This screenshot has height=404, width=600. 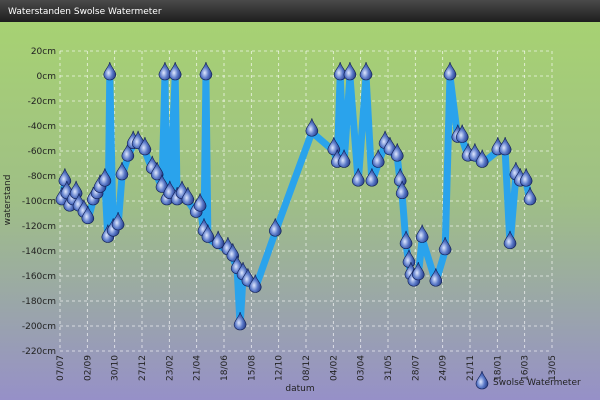 What do you see at coordinates (116, 368) in the screenshot?
I see `x-tick-label: 30/10` at bounding box center [116, 368].